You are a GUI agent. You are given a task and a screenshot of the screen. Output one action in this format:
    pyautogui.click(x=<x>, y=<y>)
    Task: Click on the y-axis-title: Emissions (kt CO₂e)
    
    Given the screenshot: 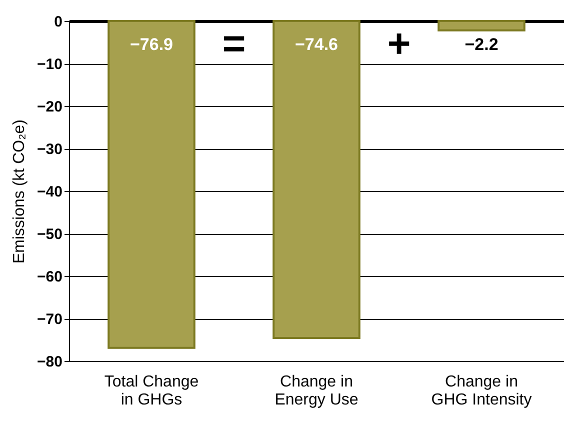 What is the action you would take?
    pyautogui.click(x=19, y=191)
    